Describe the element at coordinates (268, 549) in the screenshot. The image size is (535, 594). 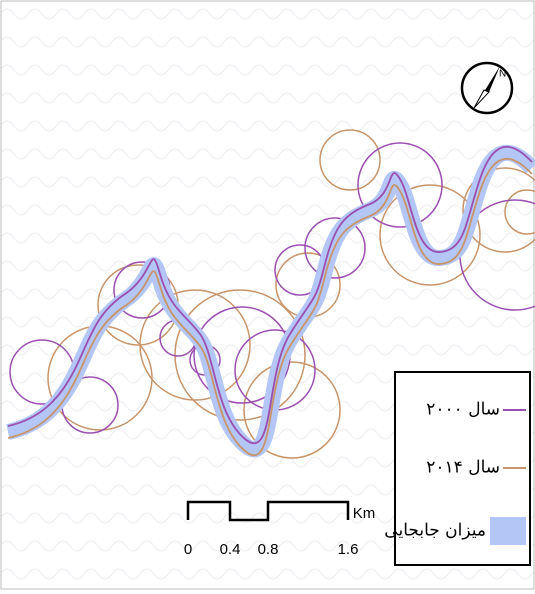
I see `scale-label: 0.8` at that location.